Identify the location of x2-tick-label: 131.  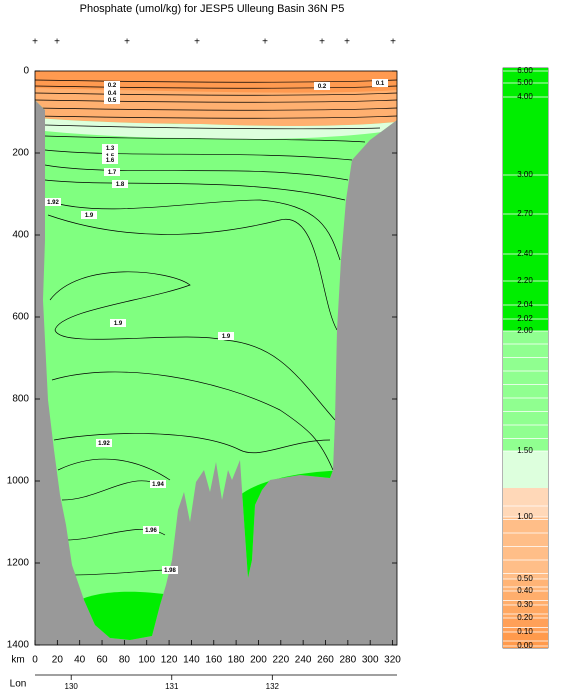
(172, 686).